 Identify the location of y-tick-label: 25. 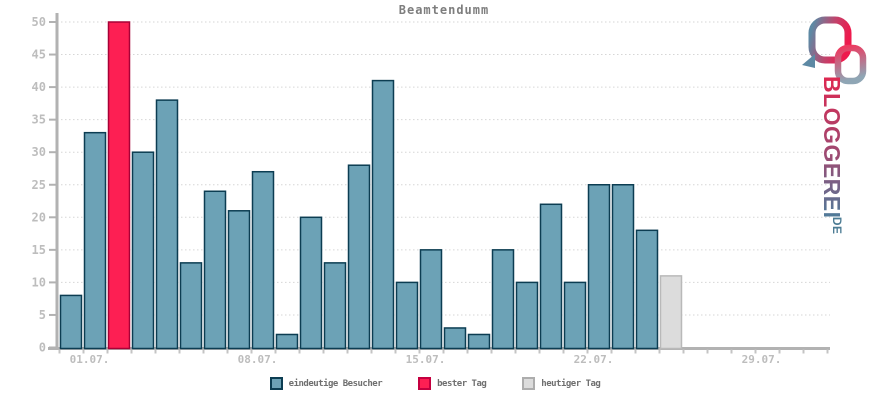
(39, 185).